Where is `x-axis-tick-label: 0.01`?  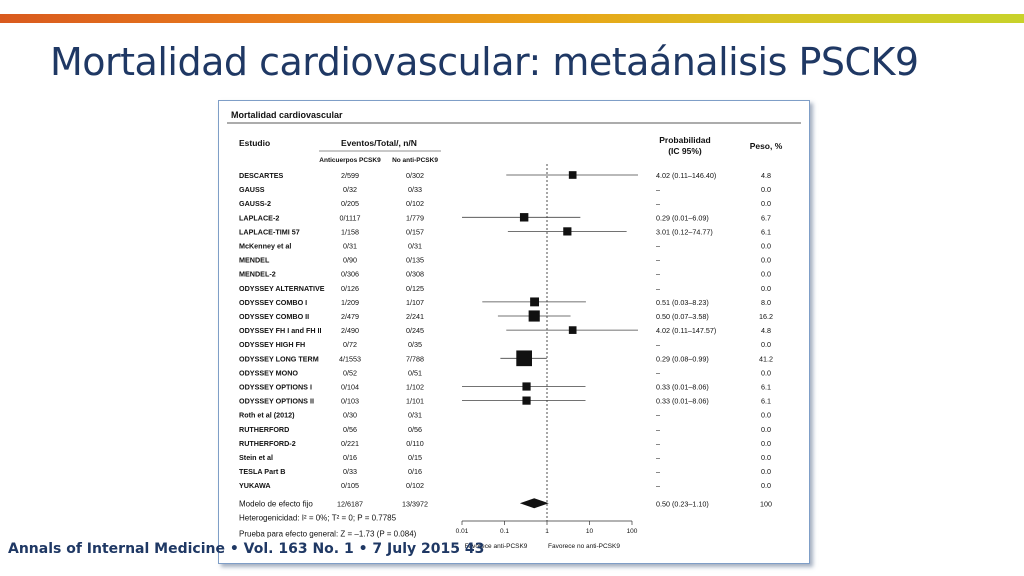
x-axis-tick-label: 0.01 is located at coordinates (462, 531).